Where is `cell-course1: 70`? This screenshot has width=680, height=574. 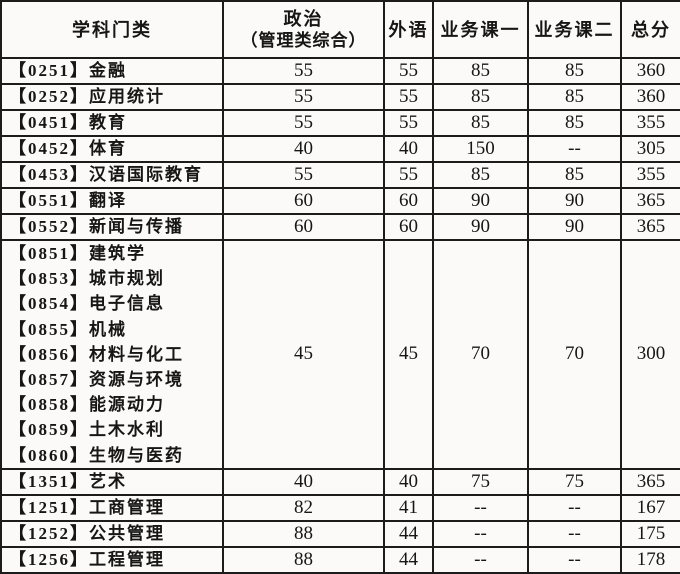
cell-course1: 70 is located at coordinates (480, 354).